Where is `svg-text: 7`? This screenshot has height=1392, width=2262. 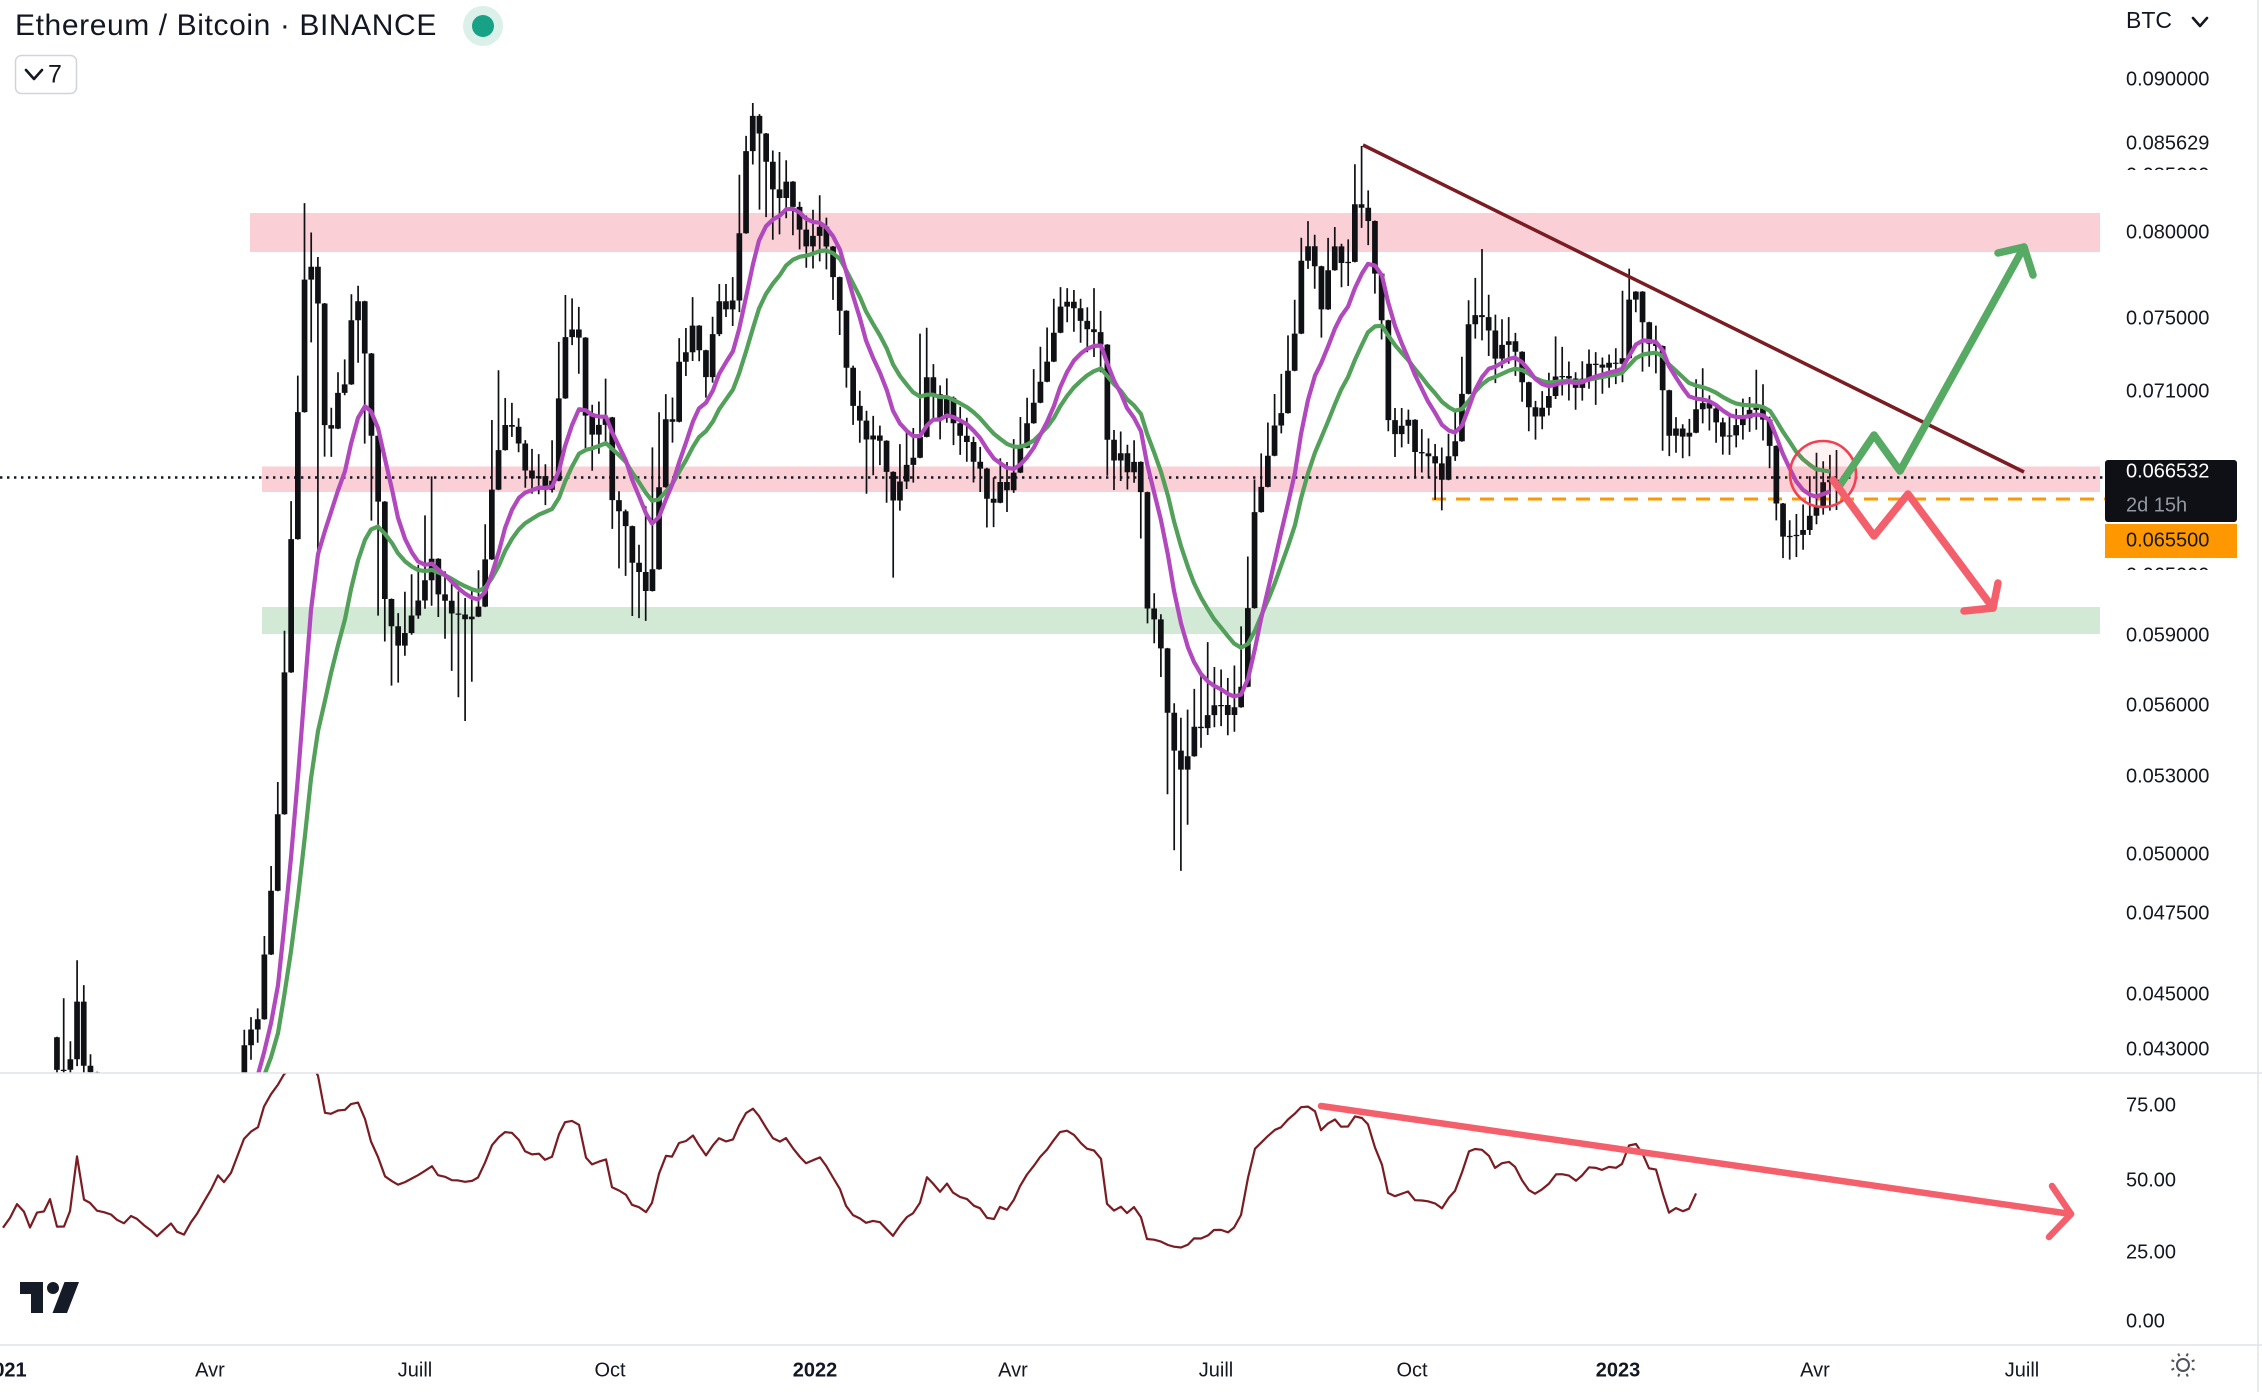 svg-text: 7 is located at coordinates (55, 75).